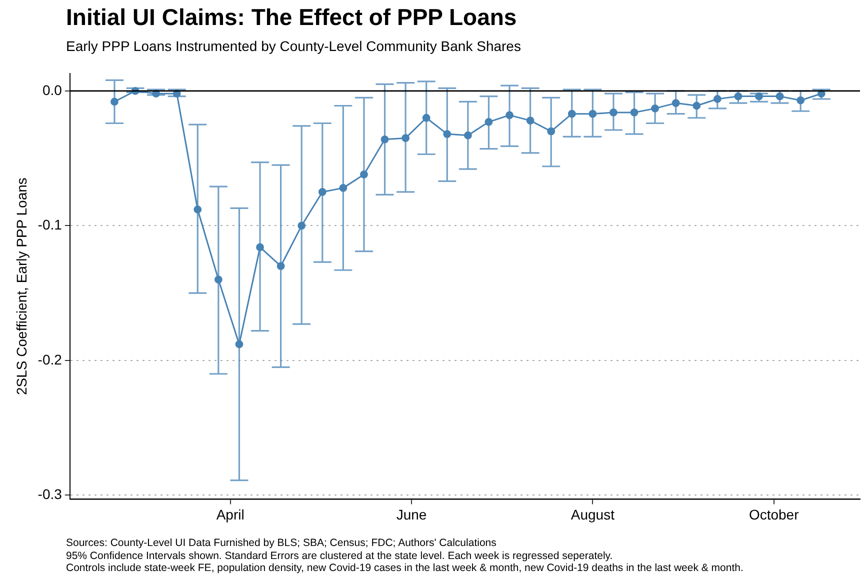 This screenshot has height=575, width=867. I want to click on y-tick-label: 0.0, so click(52, 90).